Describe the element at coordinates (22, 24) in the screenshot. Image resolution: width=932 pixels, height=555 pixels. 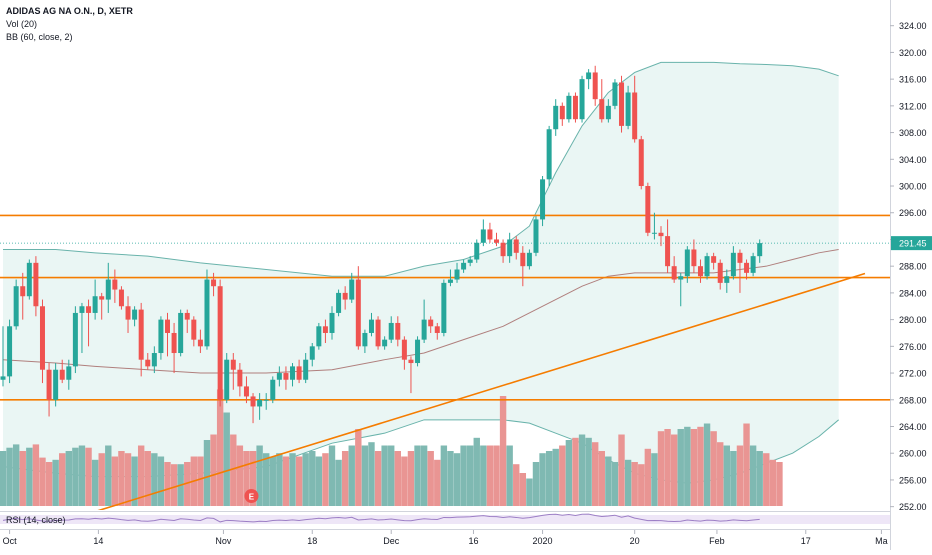
I see `volume-indicator-label: Vol (20)` at that location.